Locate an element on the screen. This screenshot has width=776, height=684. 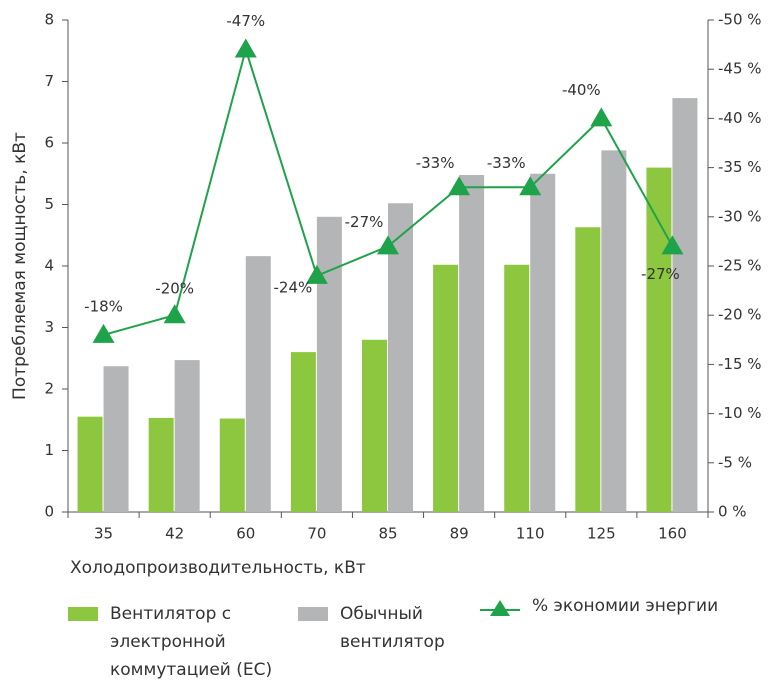
y2-tick-label: -25 % is located at coordinates (740, 266).